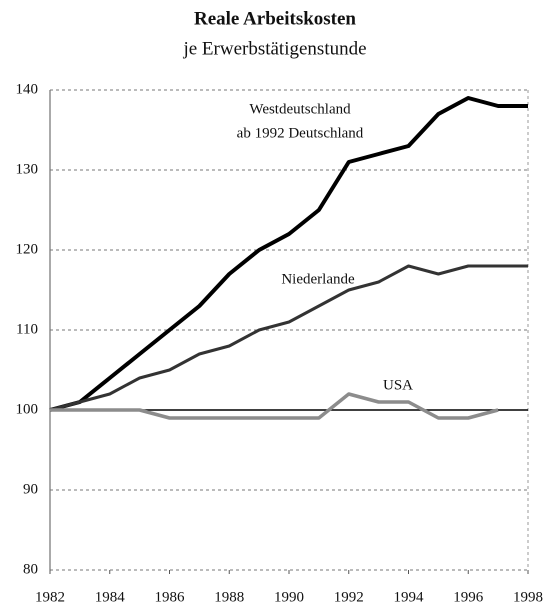 The width and height of the screenshot is (550, 610). I want to click on y-tick-label: 140, so click(27, 89).